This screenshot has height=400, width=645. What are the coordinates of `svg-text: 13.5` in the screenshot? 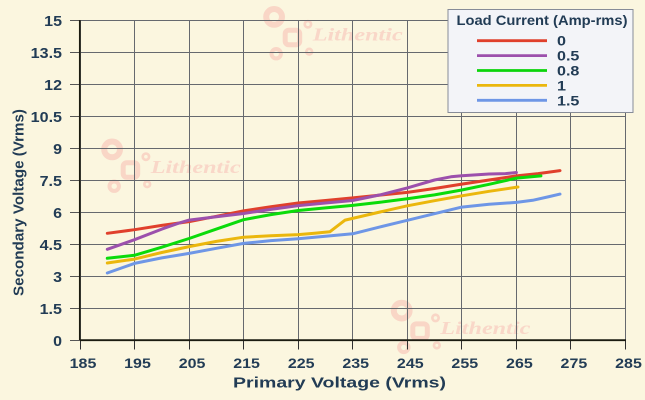 It's located at (46, 54).